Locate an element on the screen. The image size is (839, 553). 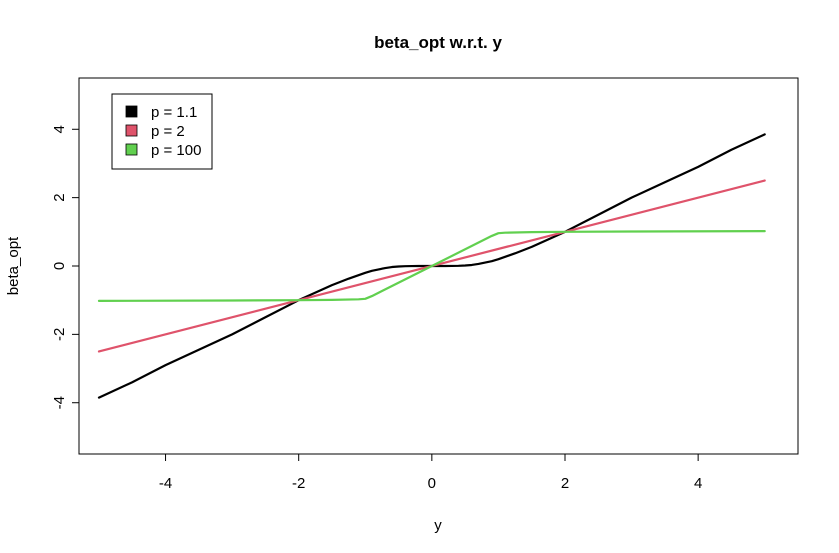
y-tick-label: 2 is located at coordinates (59, 197).